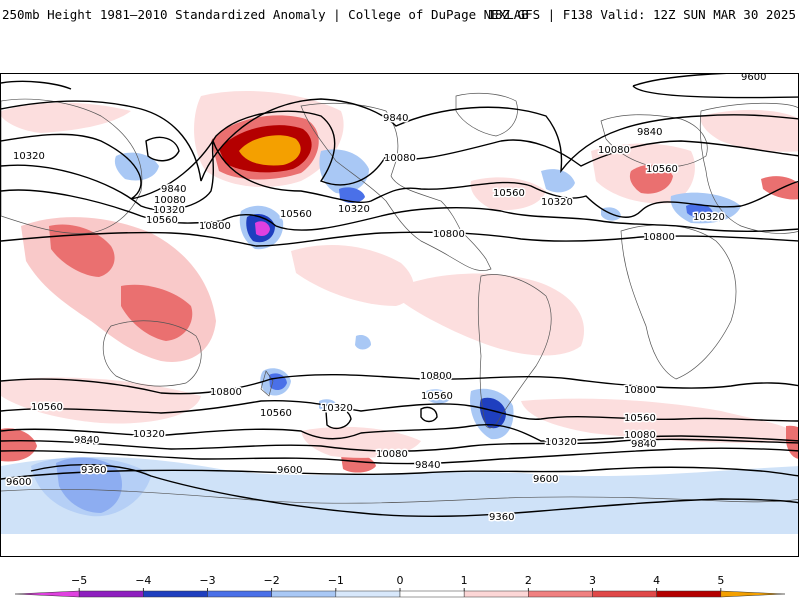 This screenshot has height=600, width=800. What do you see at coordinates (654, 141) in the screenshot?
I see `coastline-europe` at bounding box center [654, 141].